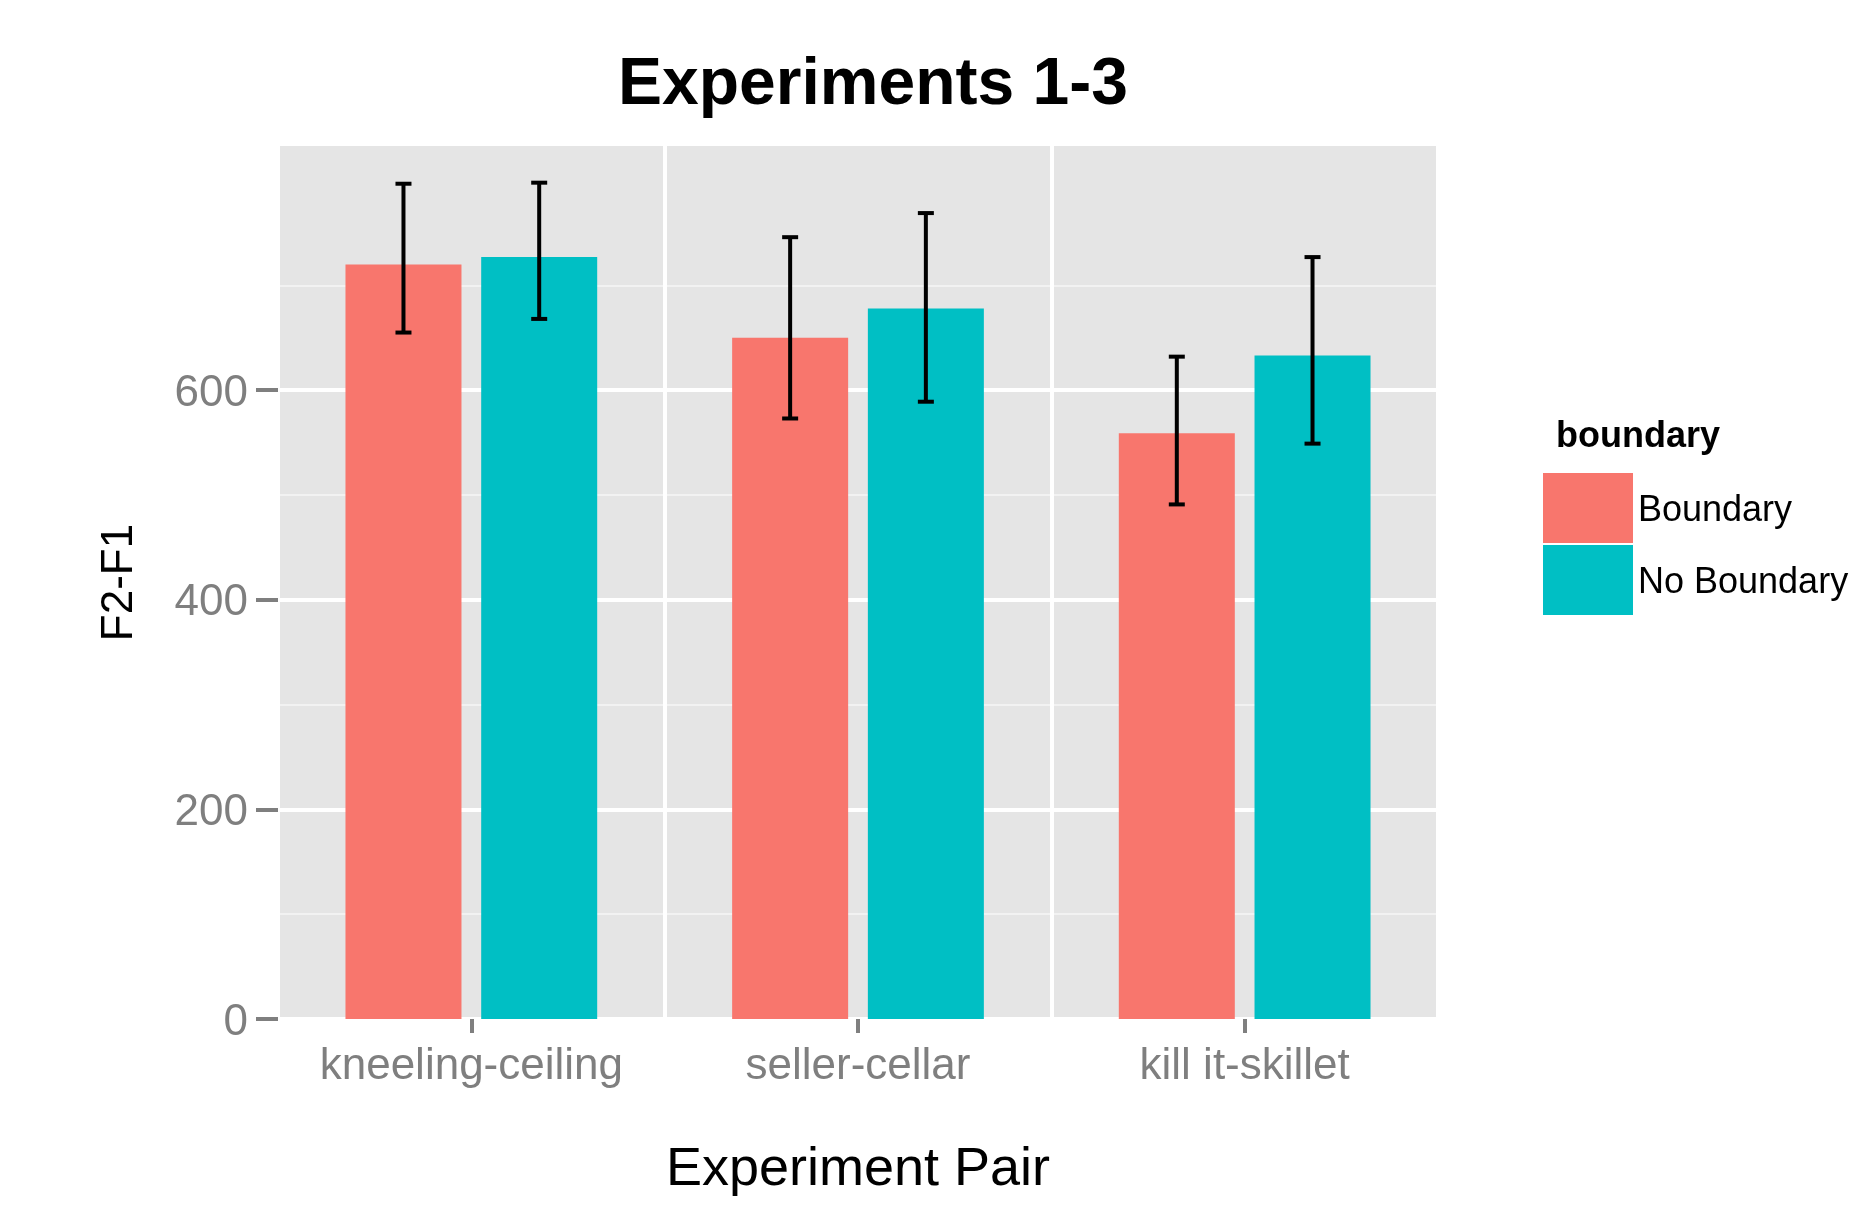 Image resolution: width=1875 pixels, height=1215 pixels. Describe the element at coordinates (873, 81) in the screenshot. I see `chart-title: Experiments 1-3` at that location.